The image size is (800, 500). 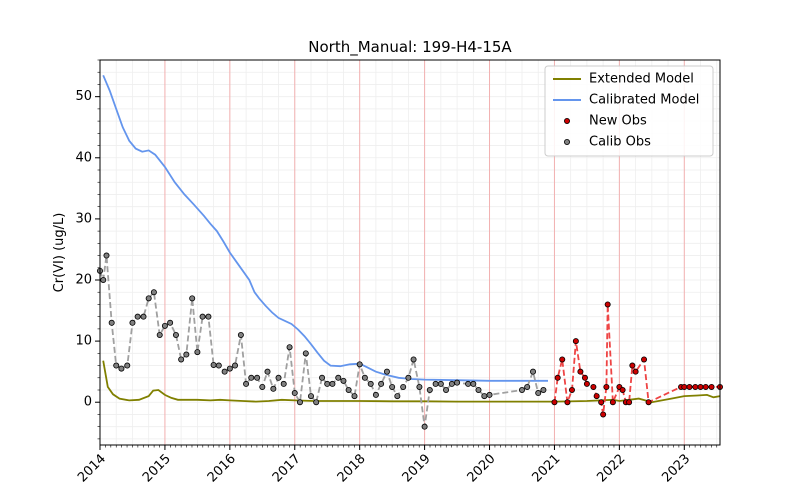 What do you see at coordinates (567, 141) in the screenshot?
I see `legend-swatch-calib-obs` at bounding box center [567, 141].